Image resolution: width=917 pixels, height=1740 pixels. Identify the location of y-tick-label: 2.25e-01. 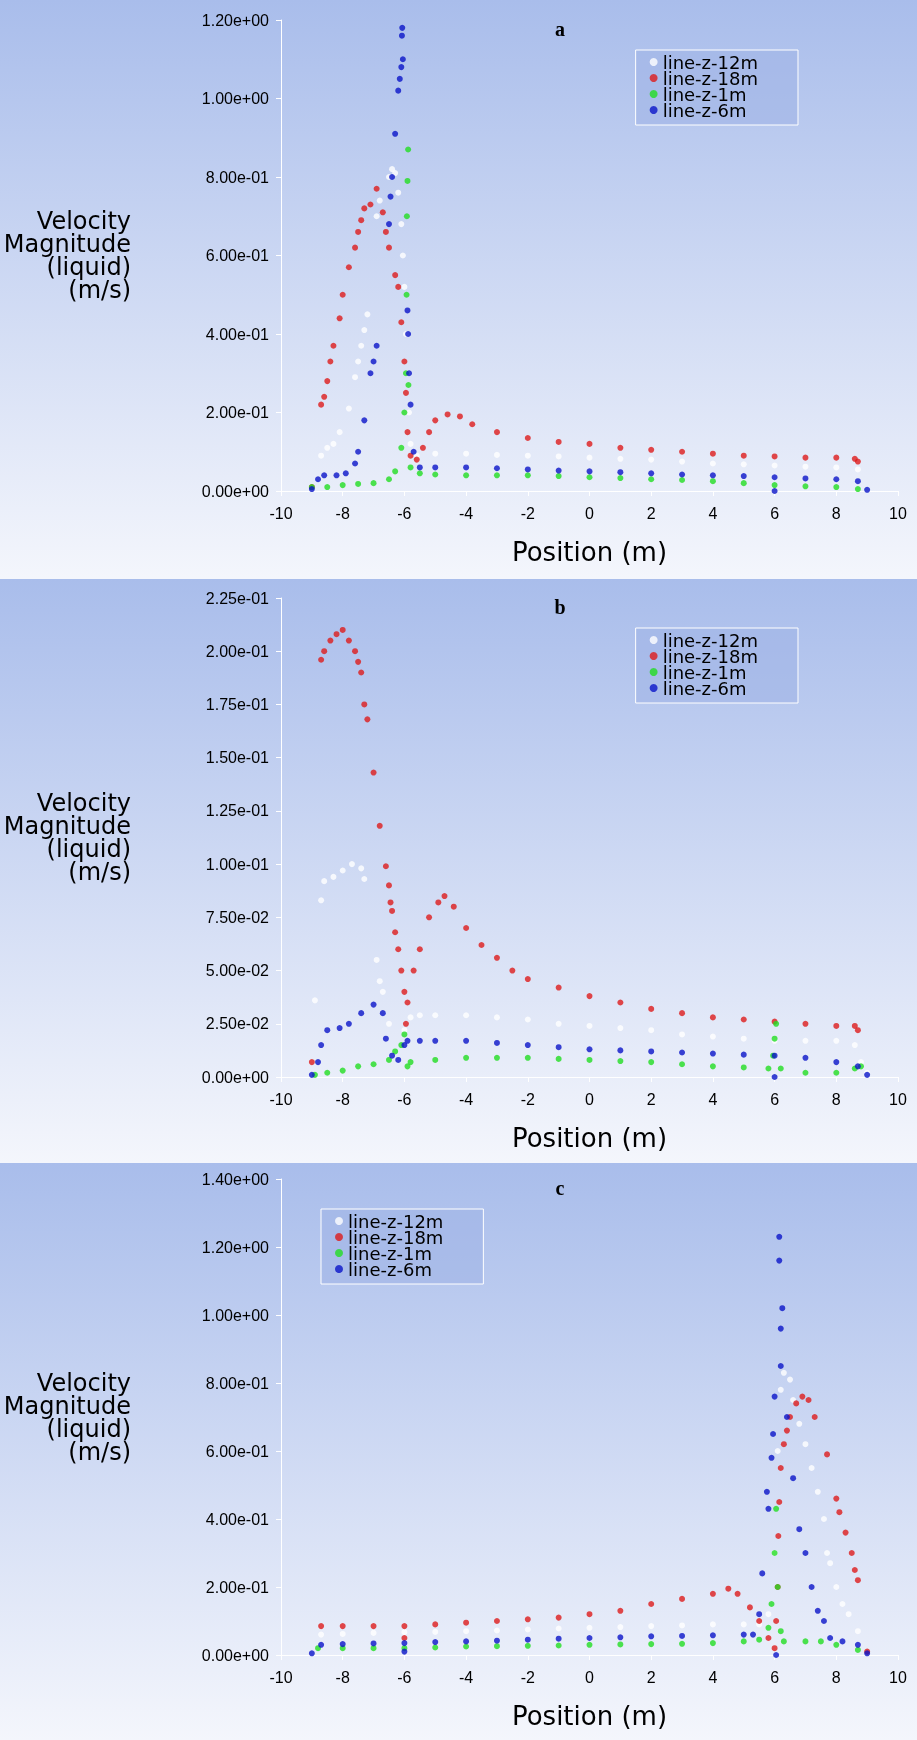
(237, 598).